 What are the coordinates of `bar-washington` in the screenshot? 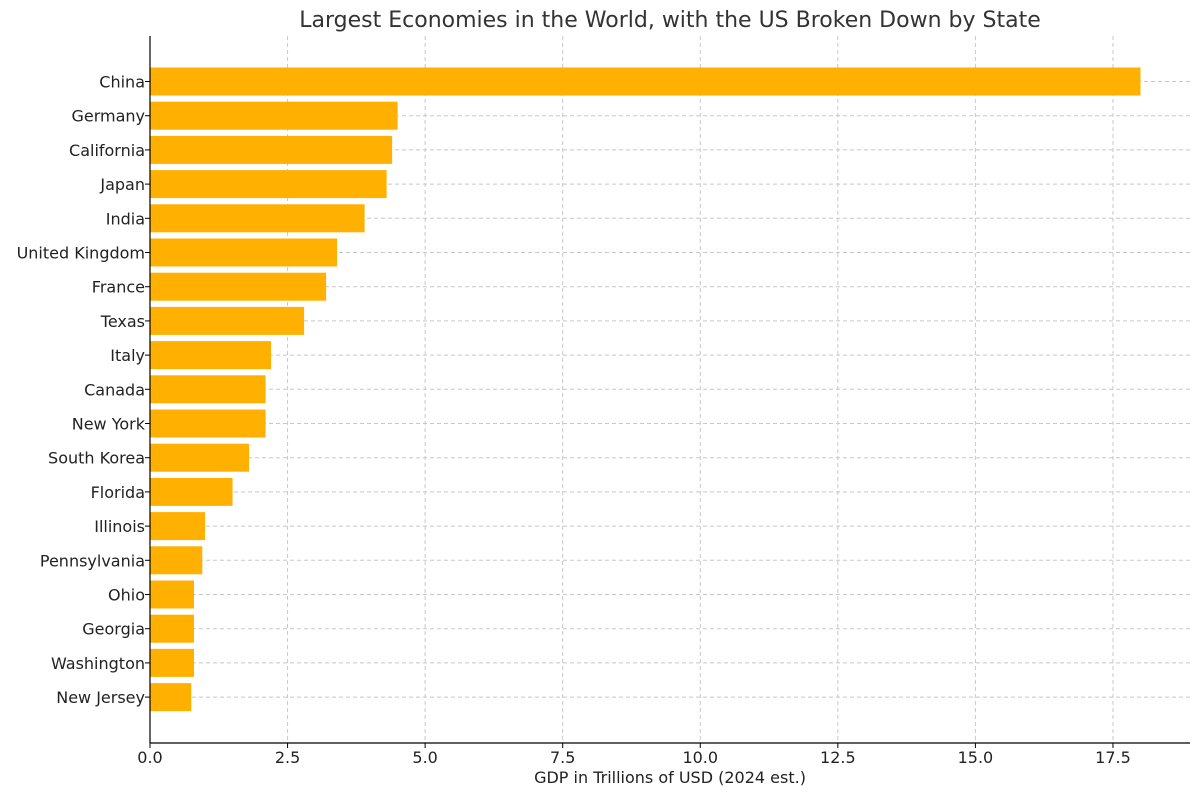 It's located at (172, 662).